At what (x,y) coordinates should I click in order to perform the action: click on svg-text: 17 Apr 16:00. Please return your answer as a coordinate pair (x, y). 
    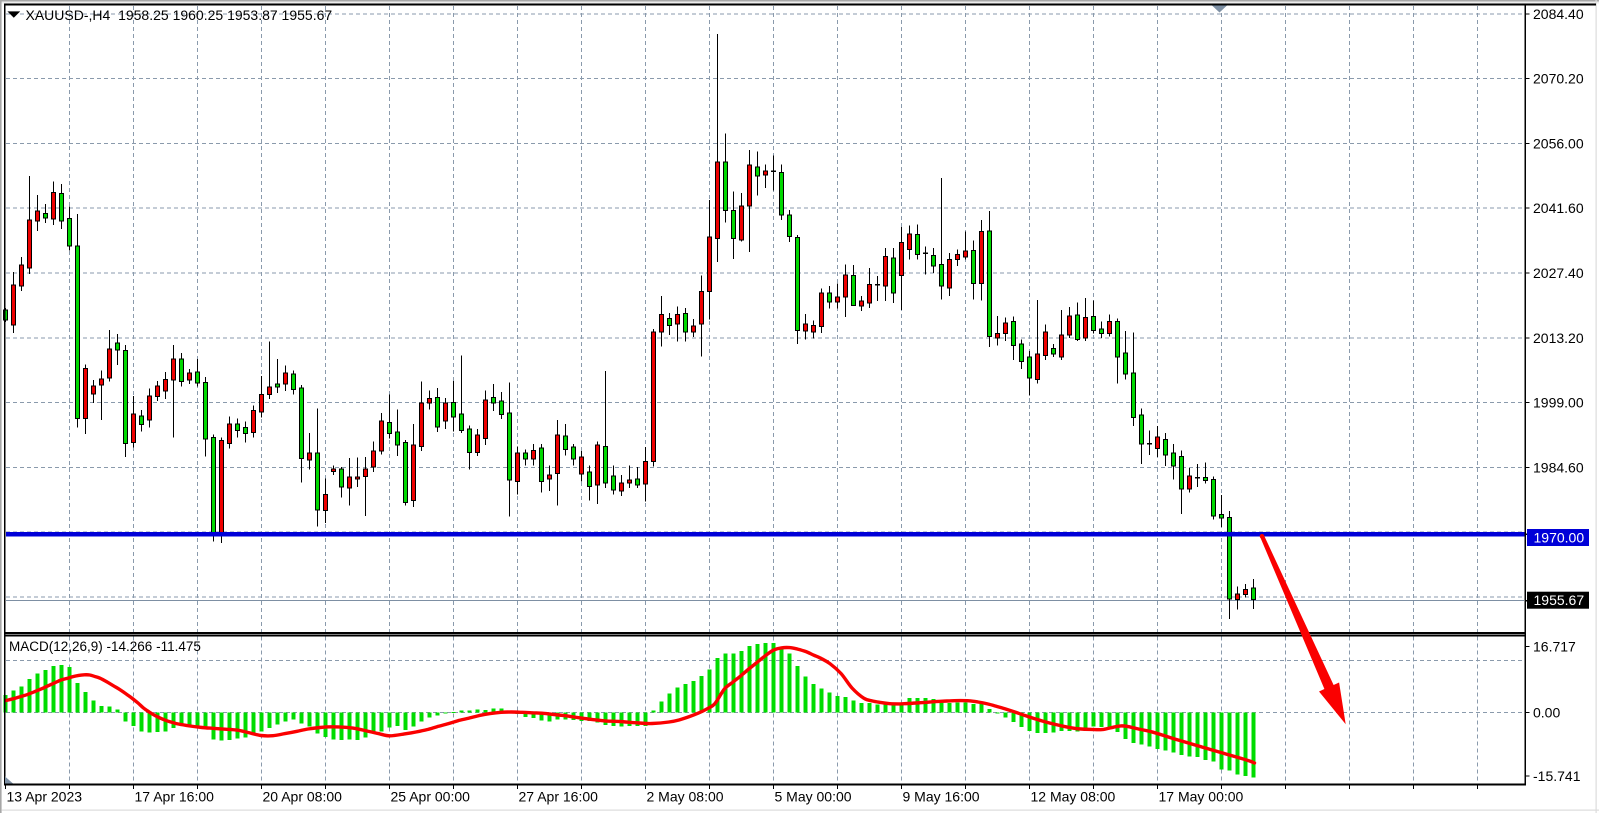
    Looking at the image, I should click on (175, 797).